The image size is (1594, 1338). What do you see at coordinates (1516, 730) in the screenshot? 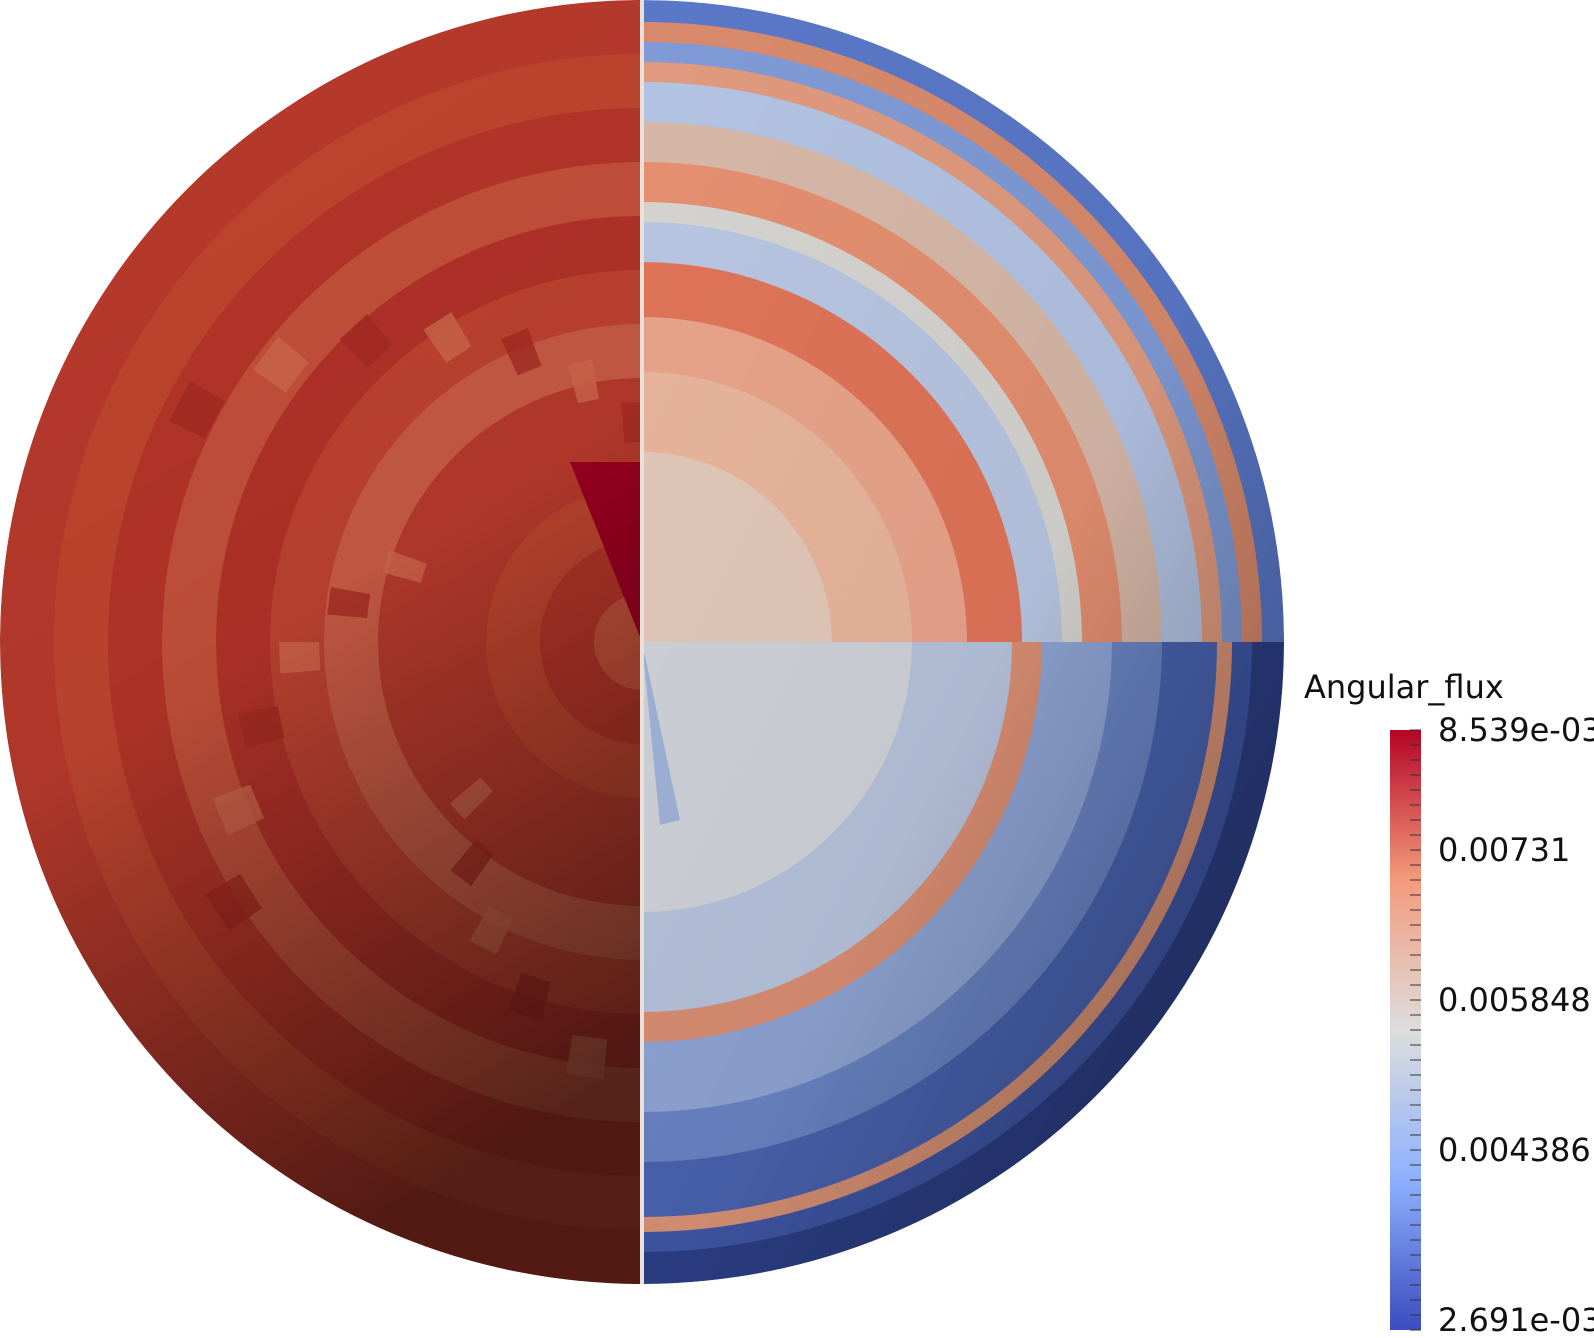
I see `colorbar-label: 8.539e-03` at bounding box center [1516, 730].